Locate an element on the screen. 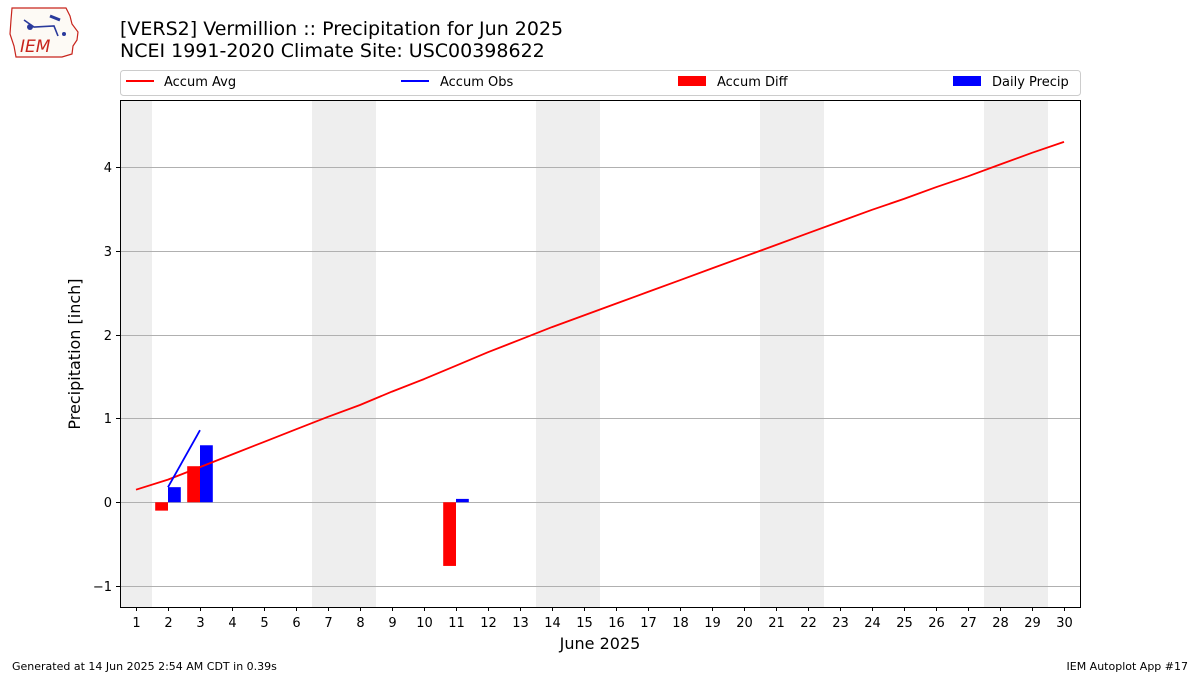  x-tick-label: 17 is located at coordinates (648, 623).